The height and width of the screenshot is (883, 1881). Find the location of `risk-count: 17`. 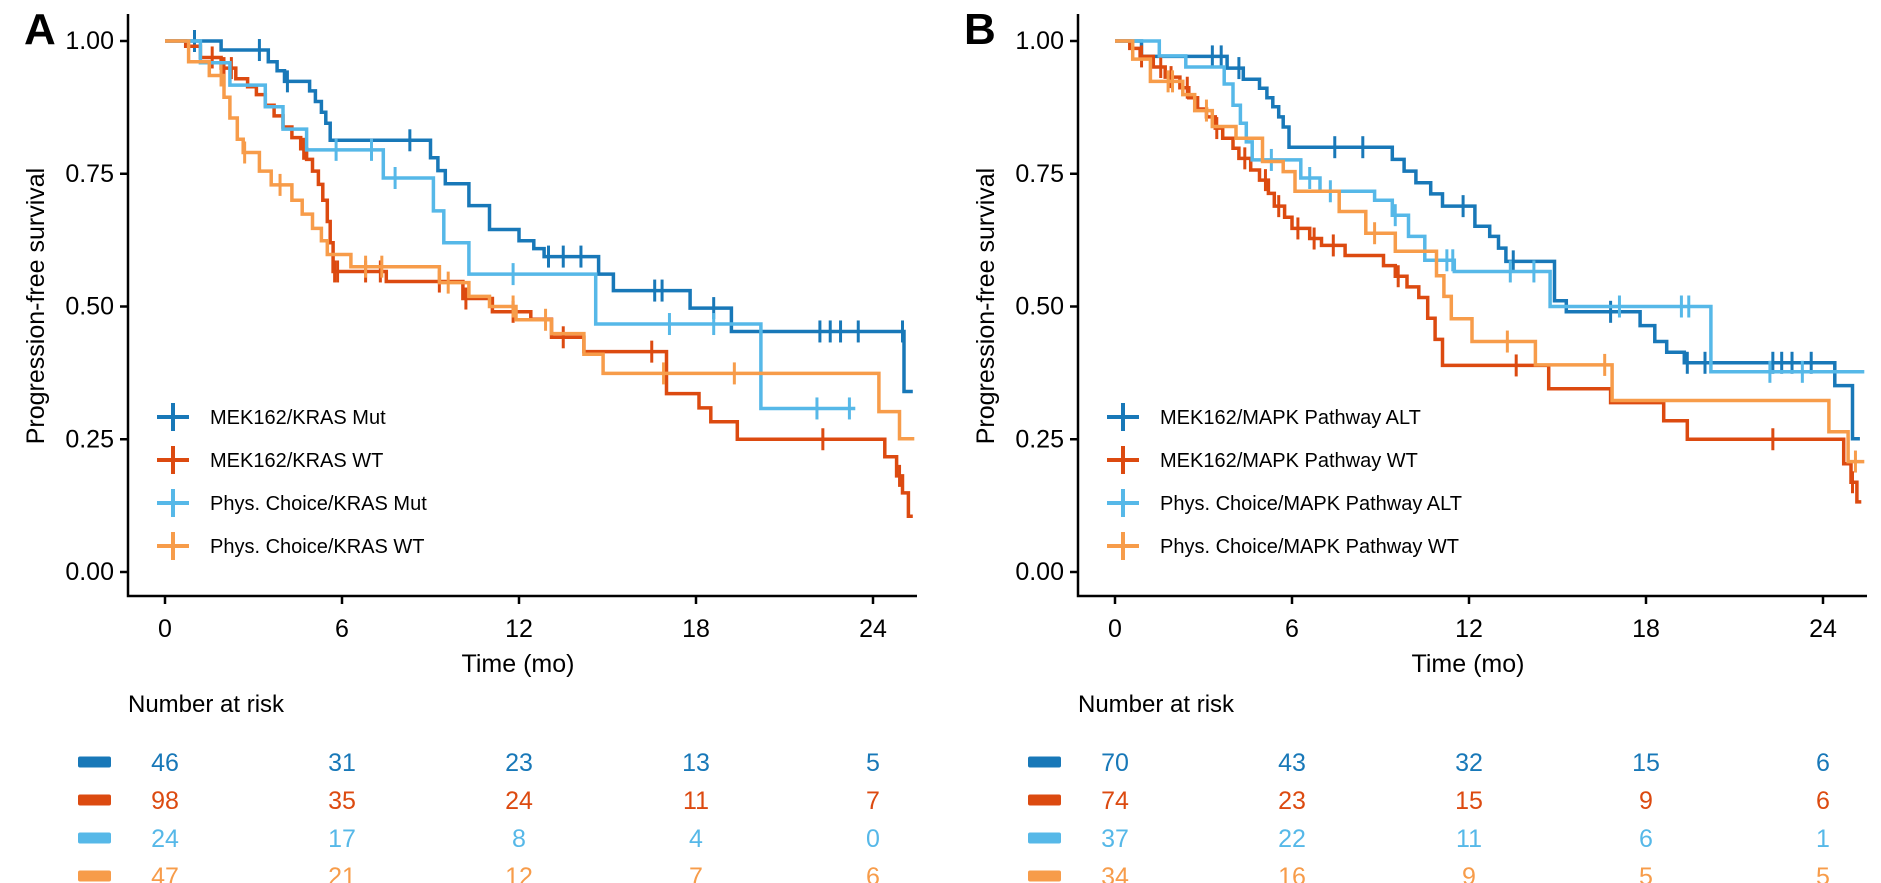

risk-count: 17 is located at coordinates (342, 839).